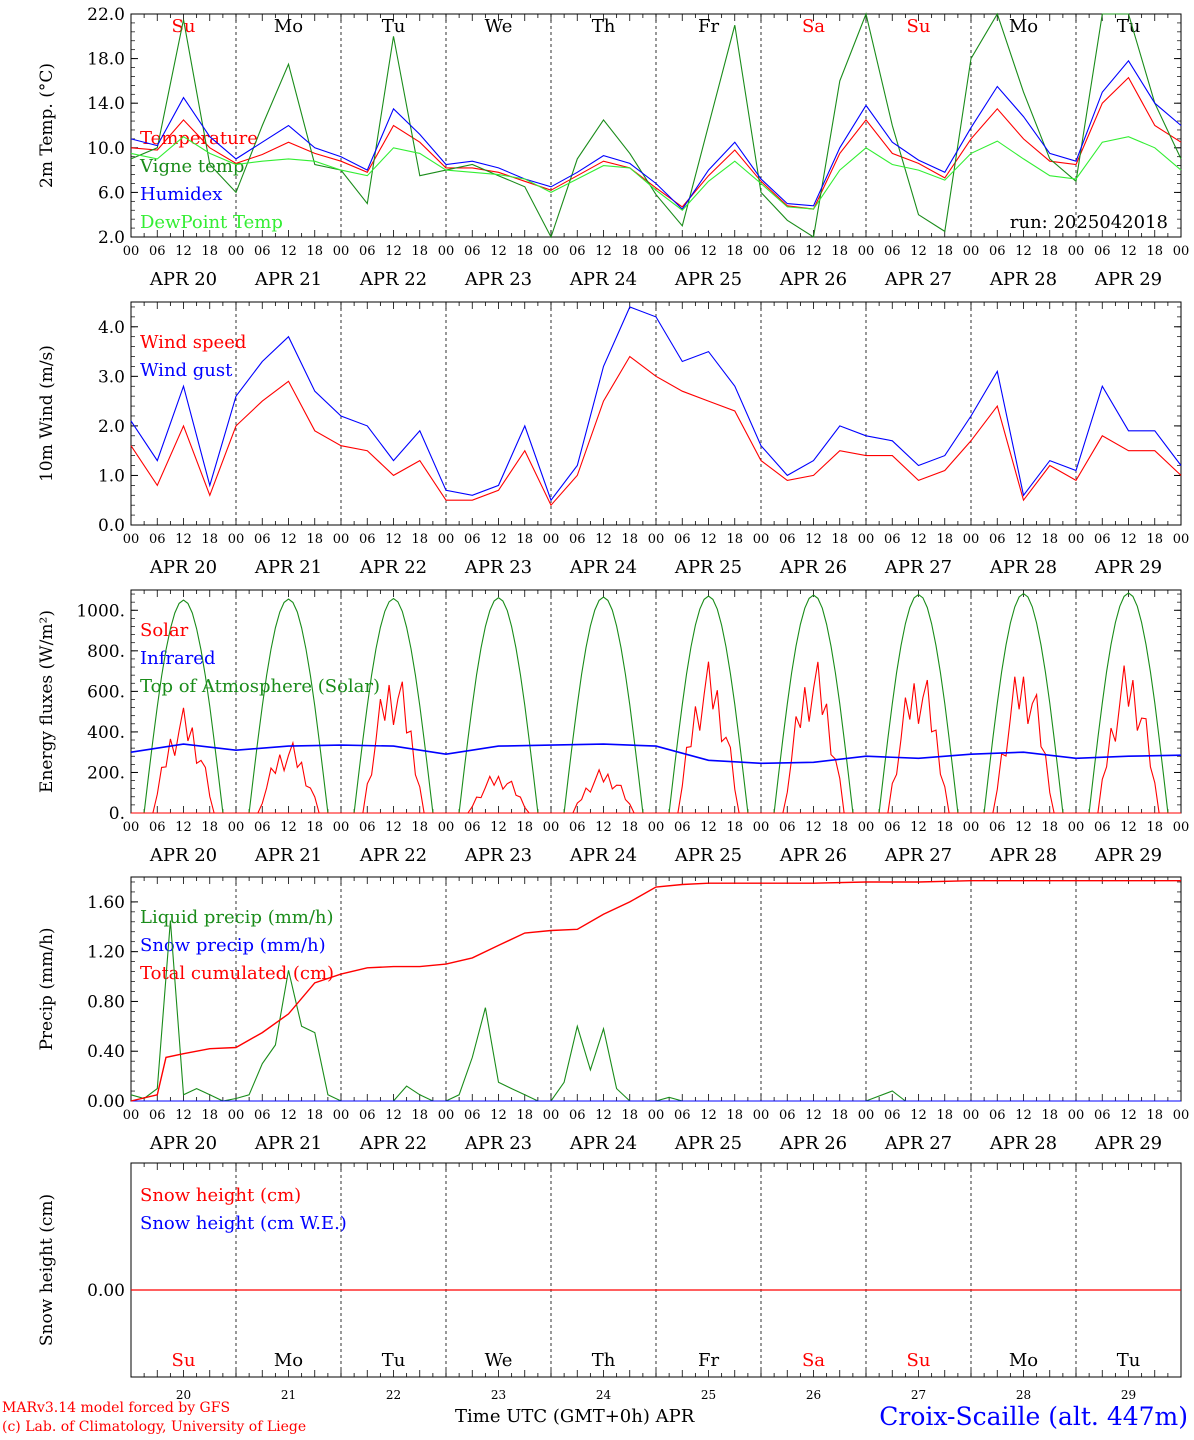 The width and height of the screenshot is (1194, 1440). Describe the element at coordinates (47, 1270) in the screenshot. I see `y-axis-label: Snow height (cm)` at that location.